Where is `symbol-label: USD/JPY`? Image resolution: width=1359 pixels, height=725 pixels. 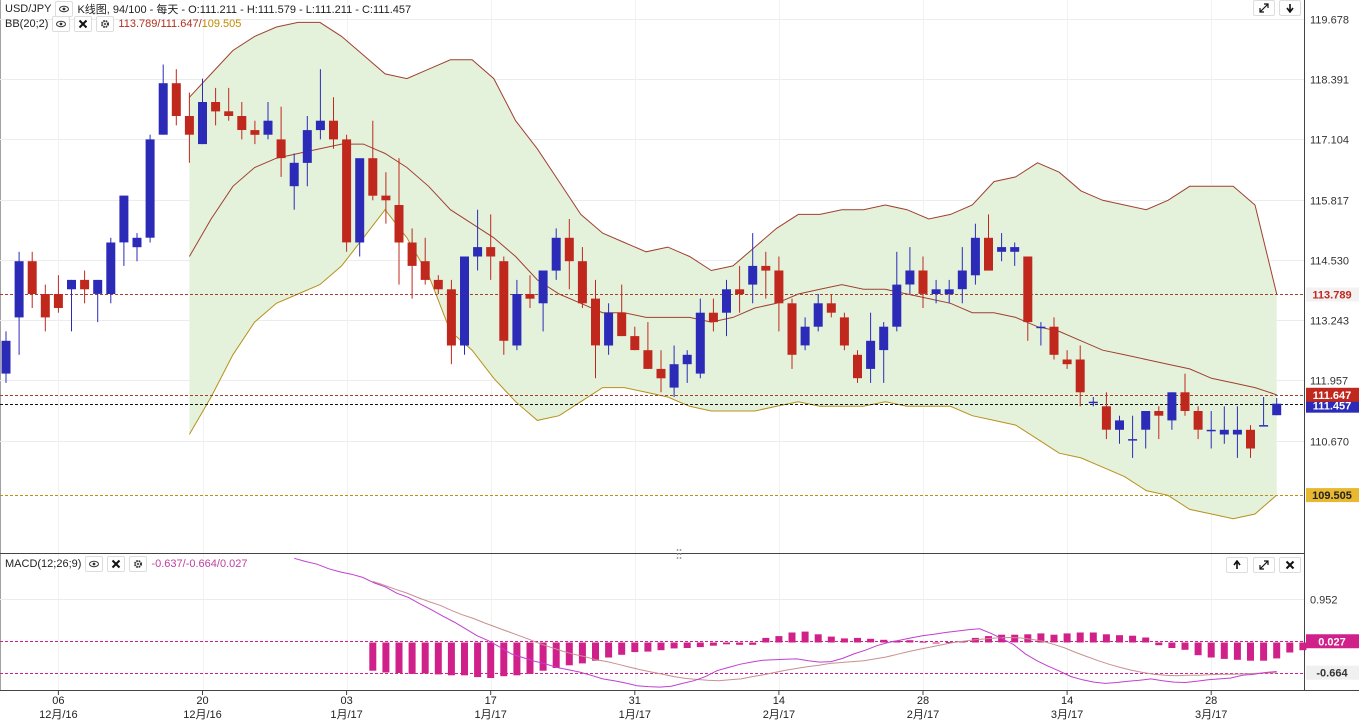
symbol-label: USD/JPY is located at coordinates (28, 9).